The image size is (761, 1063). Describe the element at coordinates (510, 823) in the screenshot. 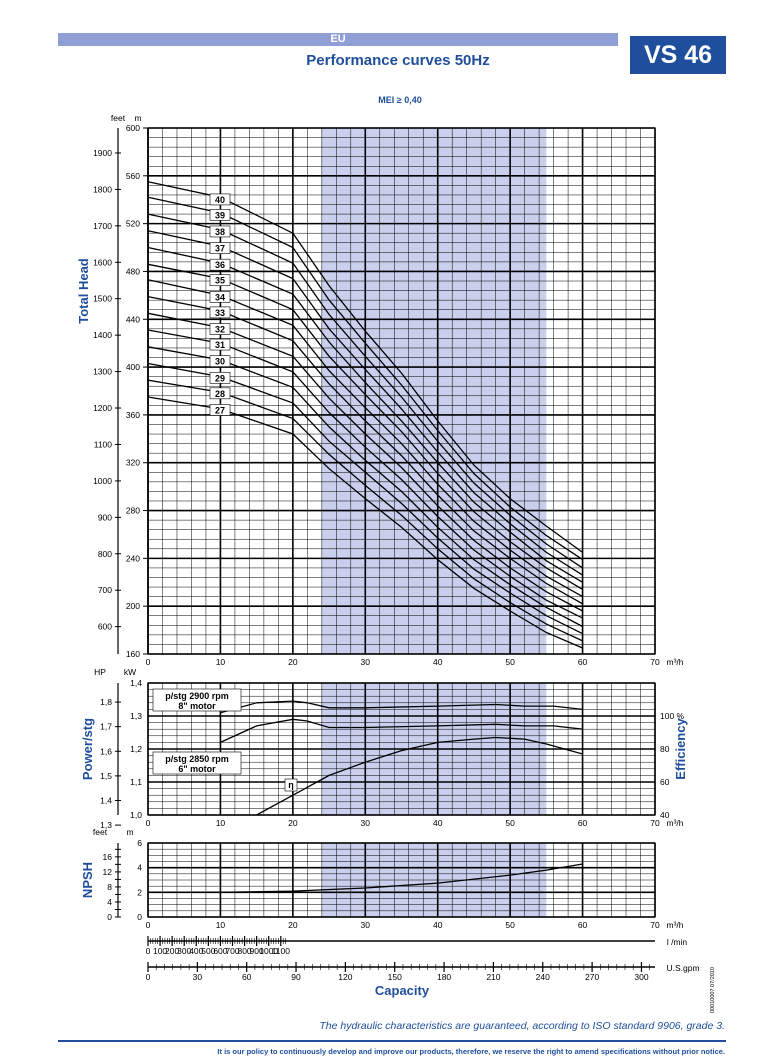

I see `power-tick-x: 50` at that location.